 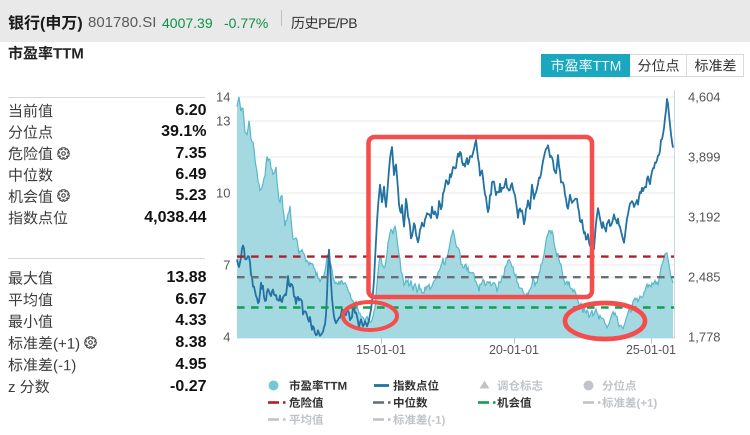 I want to click on svg-text: 4,604, so click(x=704, y=97).